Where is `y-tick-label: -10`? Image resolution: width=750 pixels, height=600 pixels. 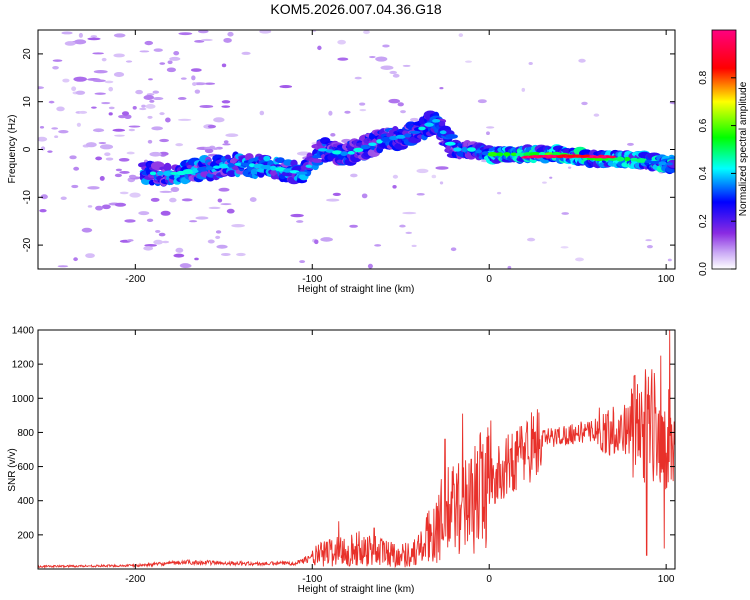
y-tick-label: -10 is located at coordinates (27, 197).